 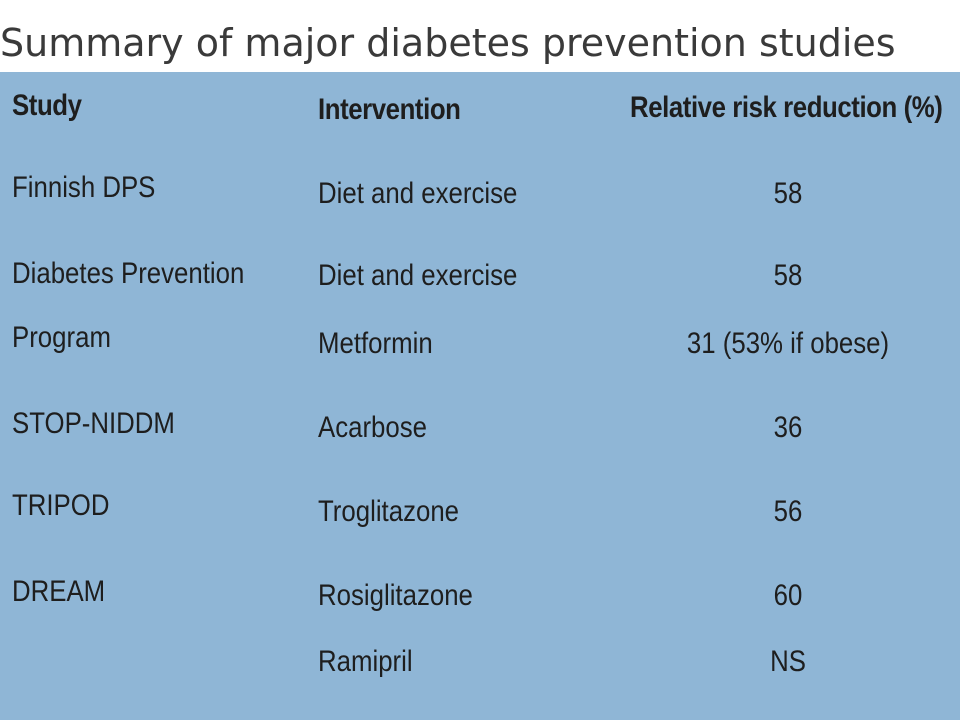 What do you see at coordinates (788, 595) in the screenshot?
I see `table-row-rrr: 60` at bounding box center [788, 595].